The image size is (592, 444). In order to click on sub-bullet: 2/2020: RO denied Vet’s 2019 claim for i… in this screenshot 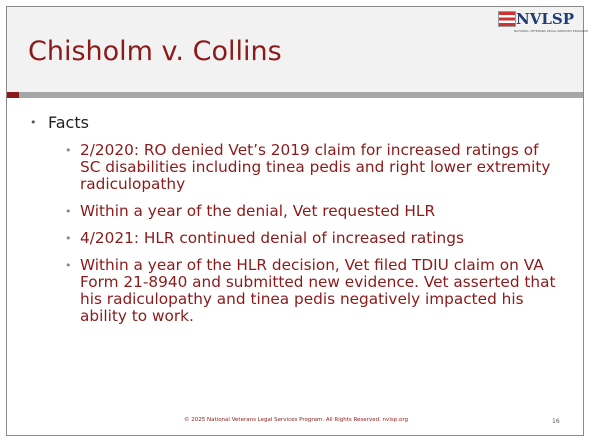, I will do `click(312, 167)`.